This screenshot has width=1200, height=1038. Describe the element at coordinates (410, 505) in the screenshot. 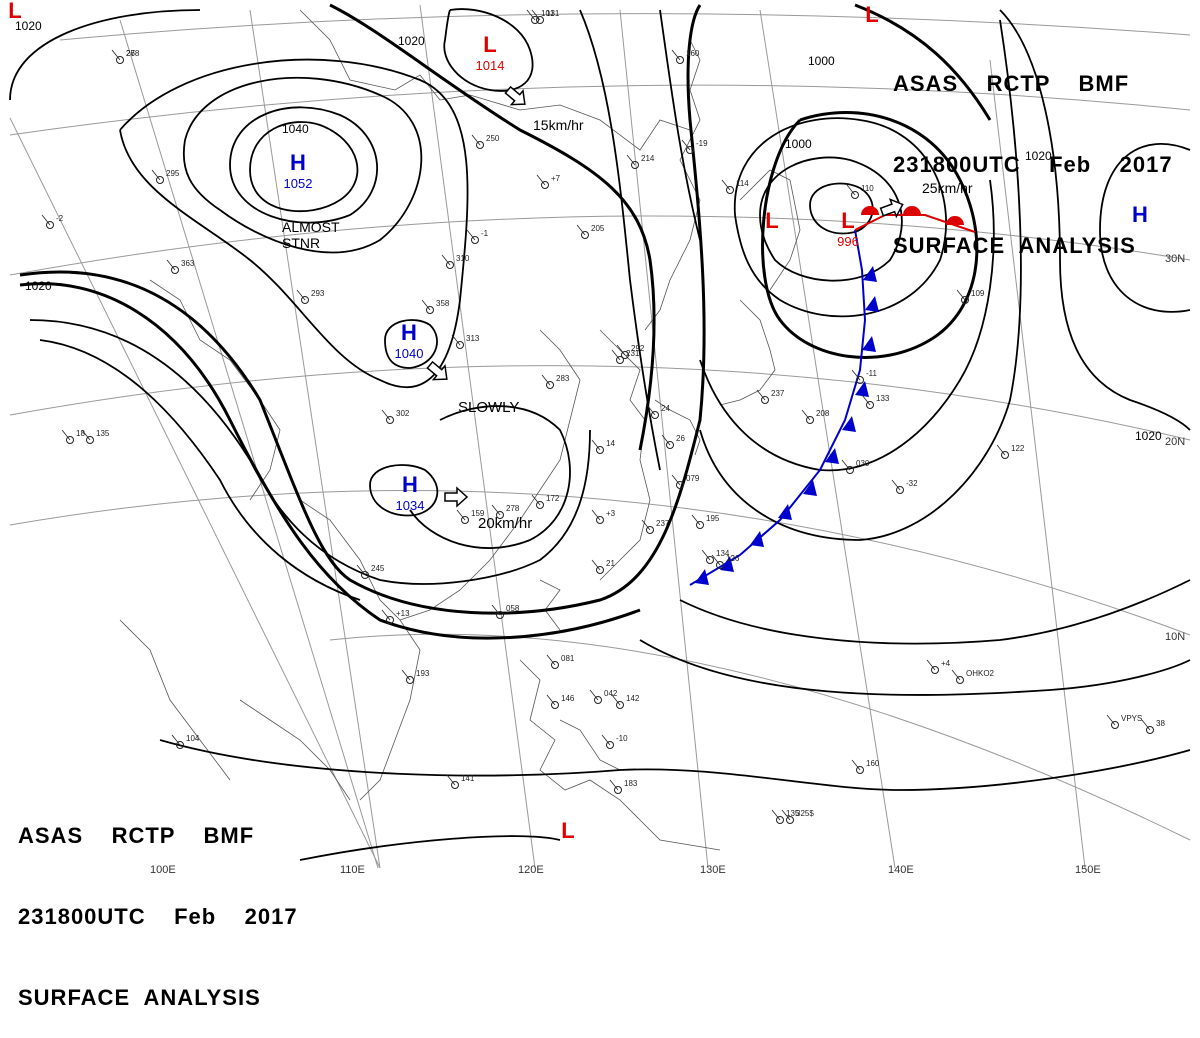

I see `center-pressure-value: 1034` at that location.